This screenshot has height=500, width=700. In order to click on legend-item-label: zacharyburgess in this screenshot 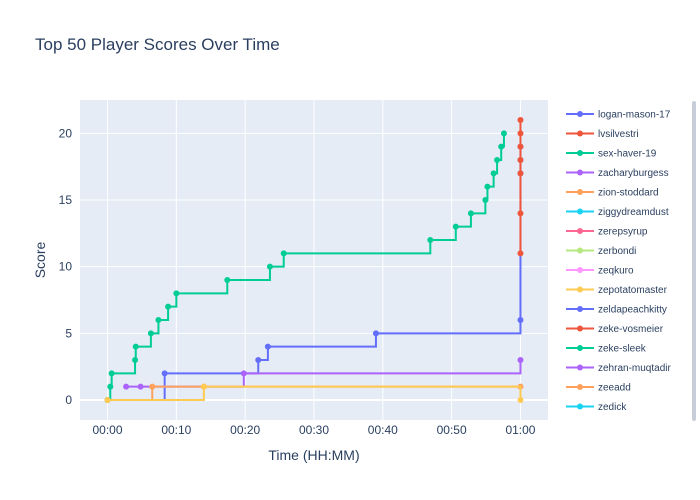, I will do `click(633, 173)`.